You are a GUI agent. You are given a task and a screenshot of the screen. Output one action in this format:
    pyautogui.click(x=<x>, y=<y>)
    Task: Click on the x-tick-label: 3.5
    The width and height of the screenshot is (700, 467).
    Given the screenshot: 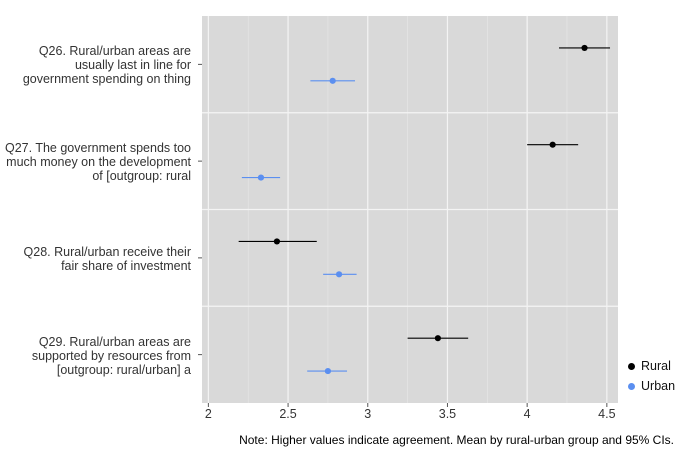 What is the action you would take?
    pyautogui.click(x=447, y=414)
    